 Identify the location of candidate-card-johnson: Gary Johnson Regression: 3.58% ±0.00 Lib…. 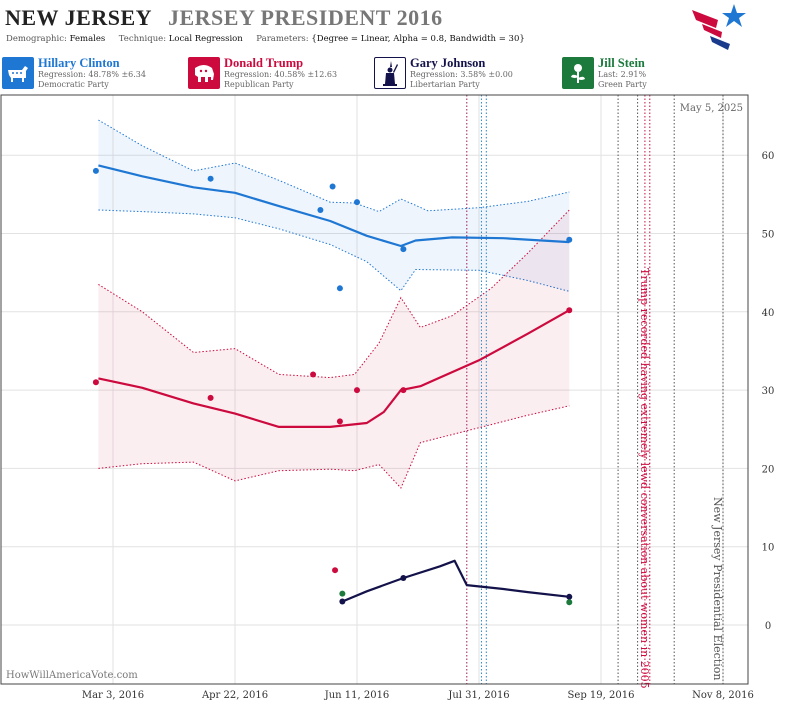
(466, 73).